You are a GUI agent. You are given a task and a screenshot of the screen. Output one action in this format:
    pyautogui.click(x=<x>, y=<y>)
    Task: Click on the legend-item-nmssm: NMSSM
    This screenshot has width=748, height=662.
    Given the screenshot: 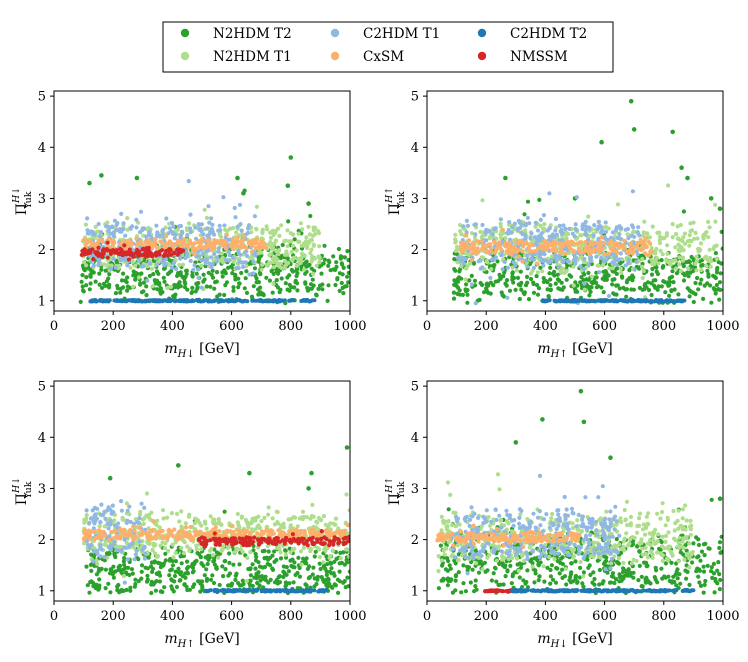 What is the action you would take?
    pyautogui.click(x=522, y=57)
    